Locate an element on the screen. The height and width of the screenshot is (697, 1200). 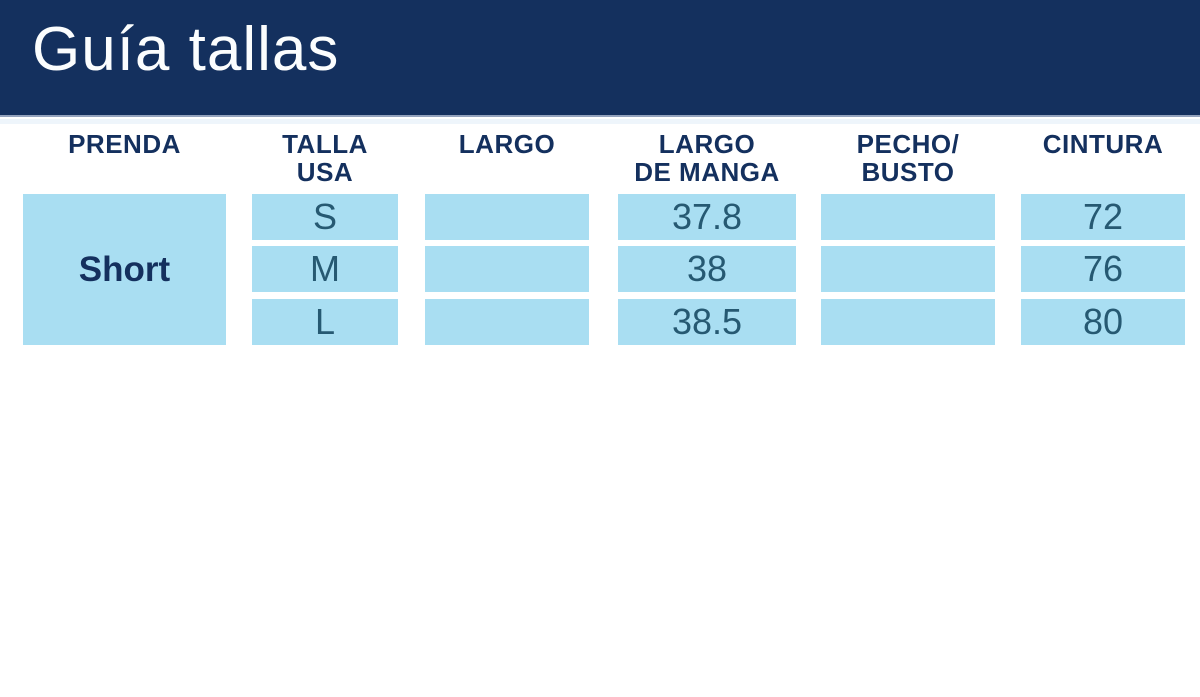
page-title: Guía tallas is located at coordinates (186, 49).